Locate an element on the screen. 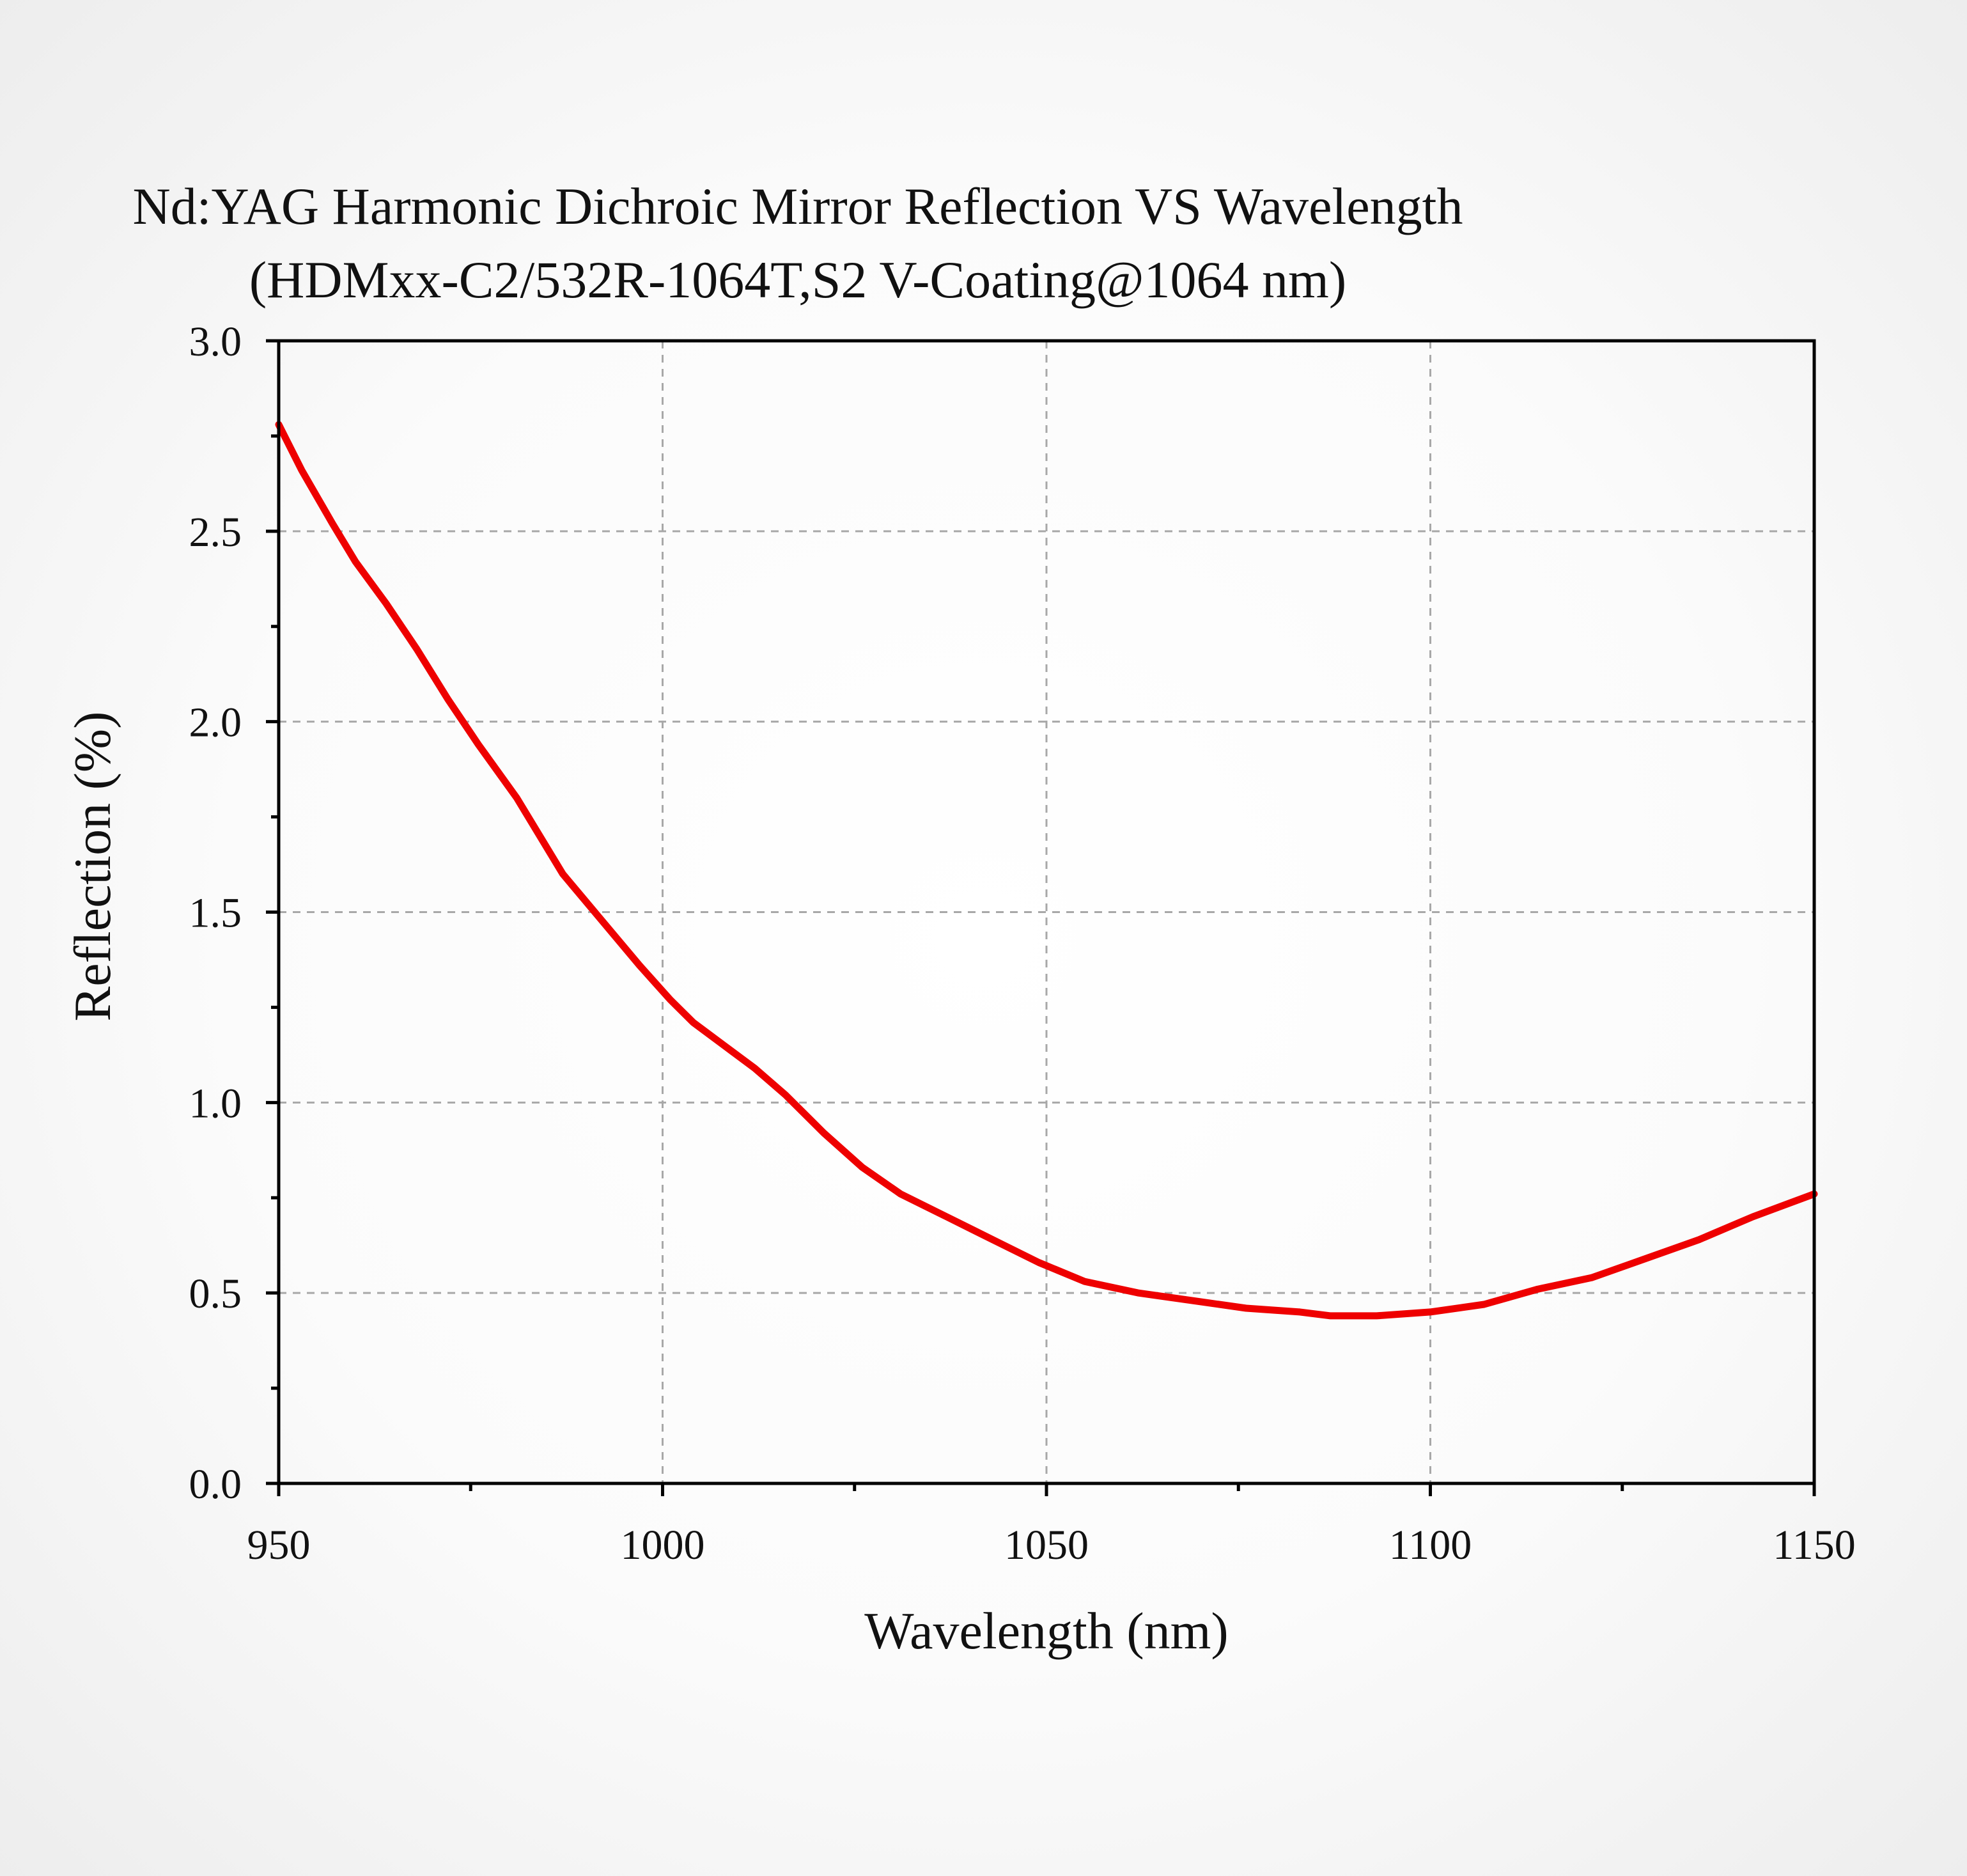  y-tick-label: 1.5 is located at coordinates (216, 914).